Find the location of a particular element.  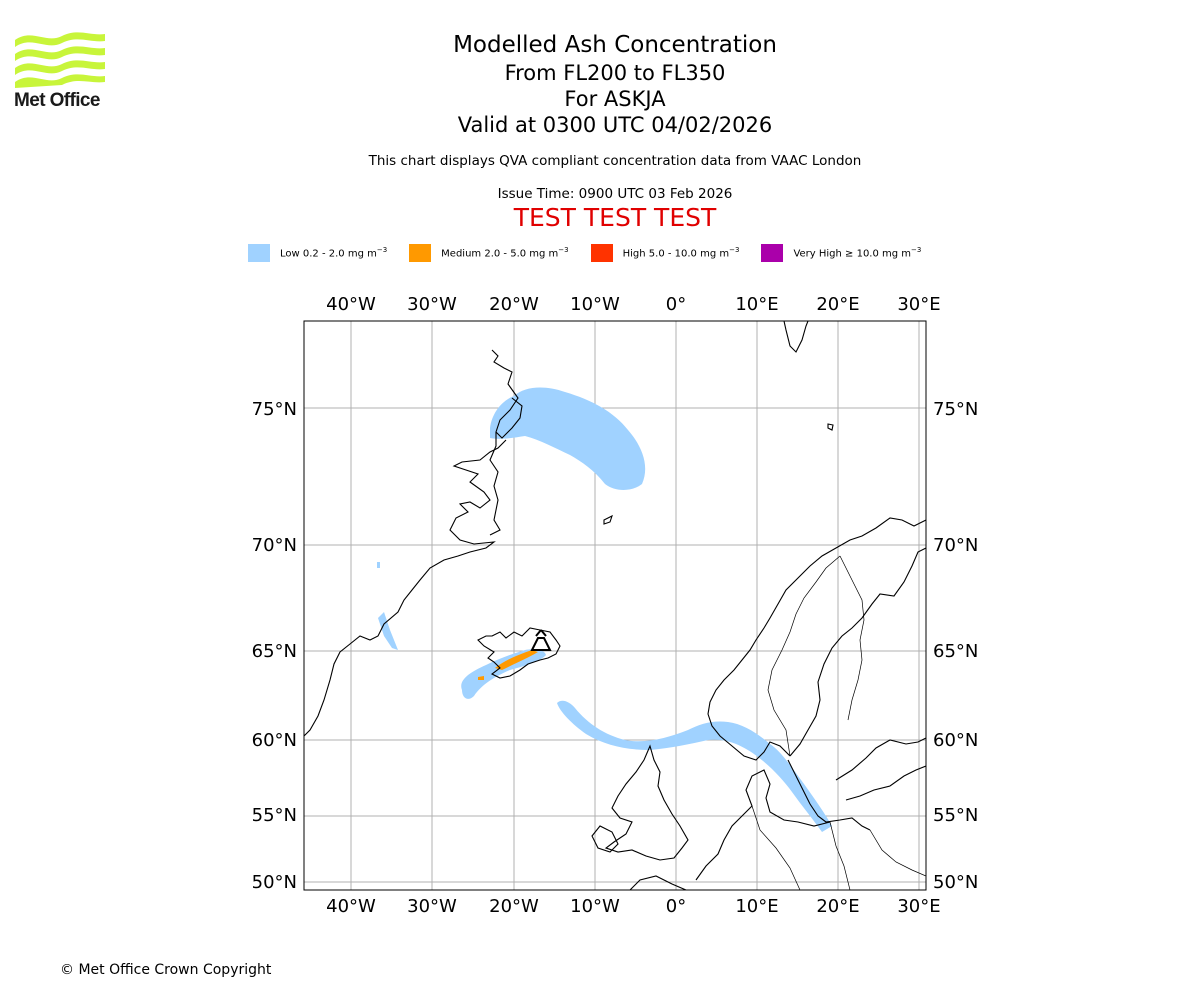

legend-label-high: High 5.0 - 10.0 mg m−3 is located at coordinates (681, 253).